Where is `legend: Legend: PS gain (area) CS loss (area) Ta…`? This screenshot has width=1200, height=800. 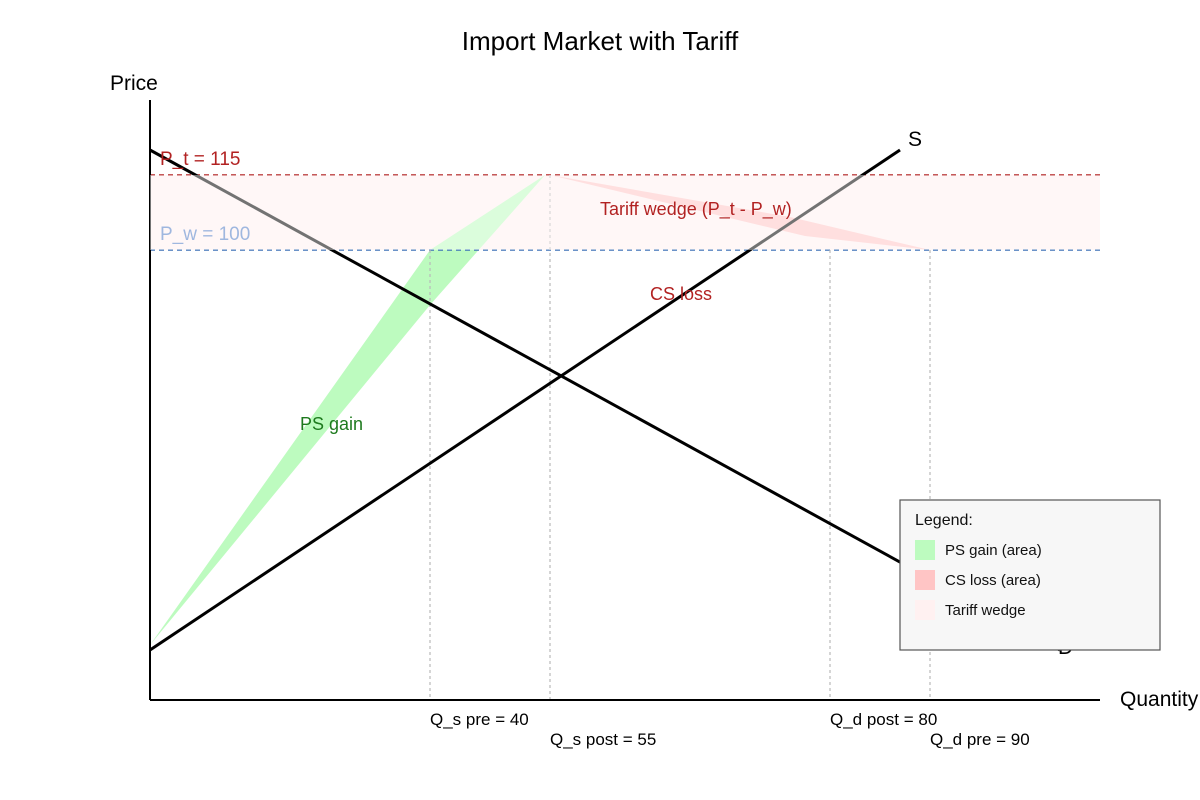
legend: Legend: PS gain (area) CS loss (area) Ta… is located at coordinates (1030, 575).